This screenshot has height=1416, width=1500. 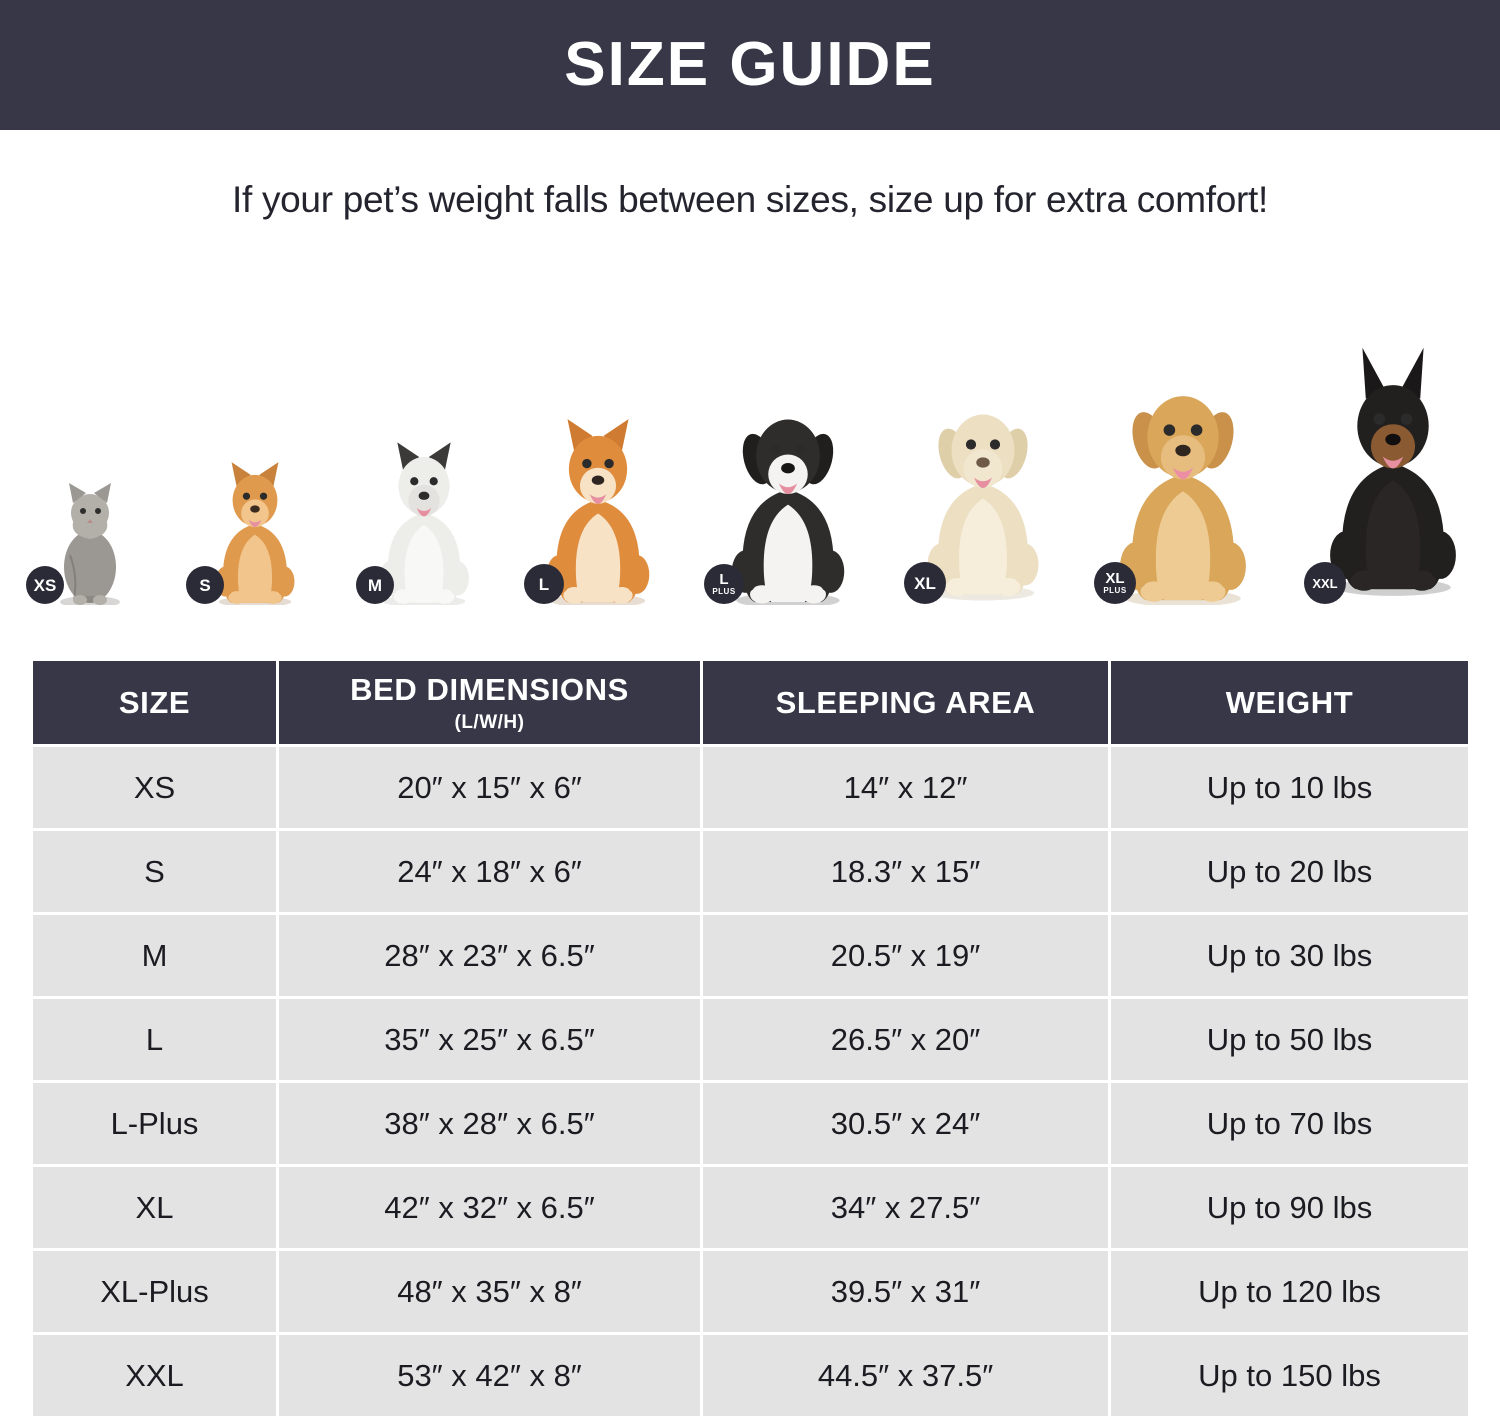 I want to click on cell-size: XL-Plus, so click(x=154, y=1291).